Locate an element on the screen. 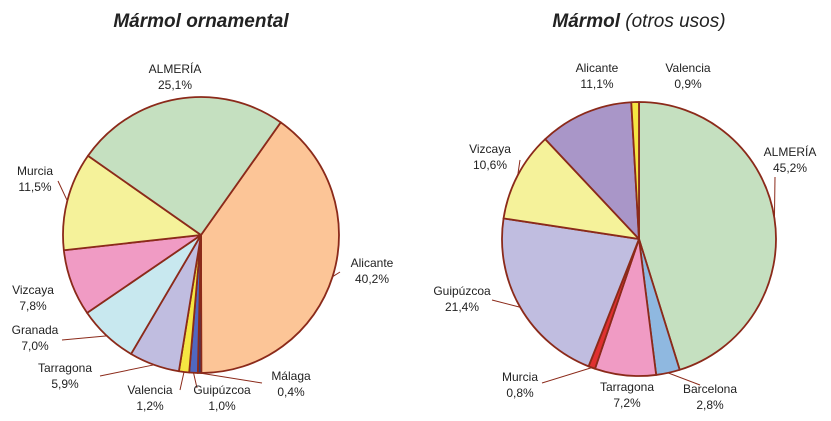 The width and height of the screenshot is (831, 421). chart-subtitle: (otros usos) is located at coordinates (675, 21).